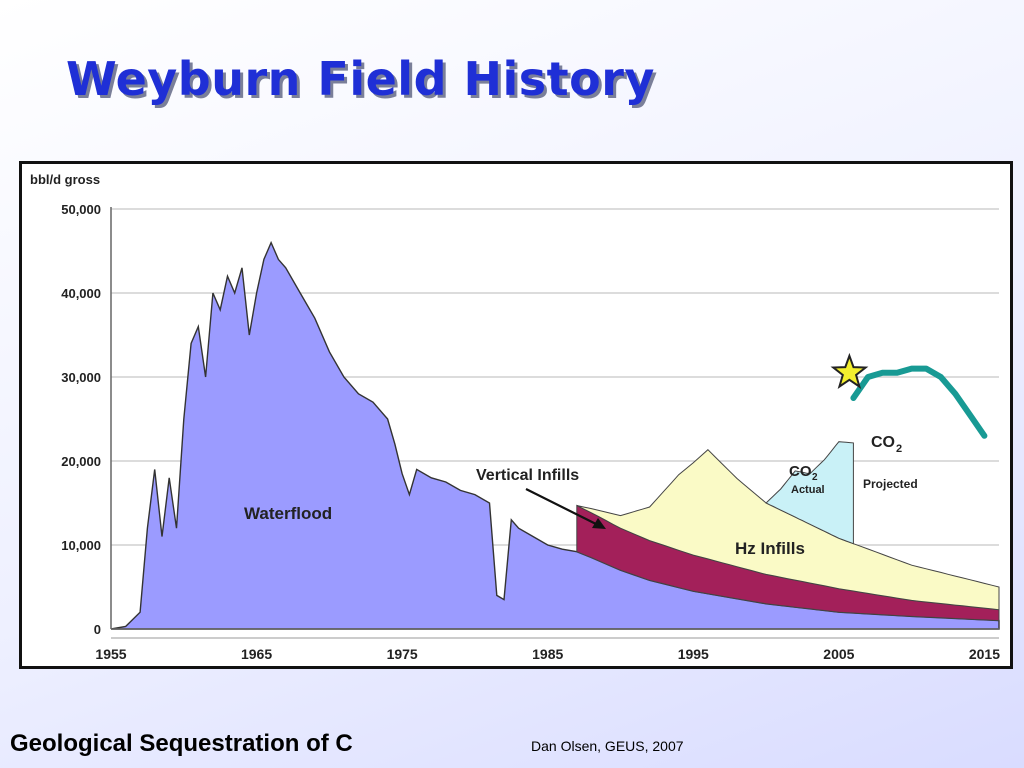 The height and width of the screenshot is (768, 1024). What do you see at coordinates (849, 370) in the screenshot?
I see `star-marker-icon` at bounding box center [849, 370].